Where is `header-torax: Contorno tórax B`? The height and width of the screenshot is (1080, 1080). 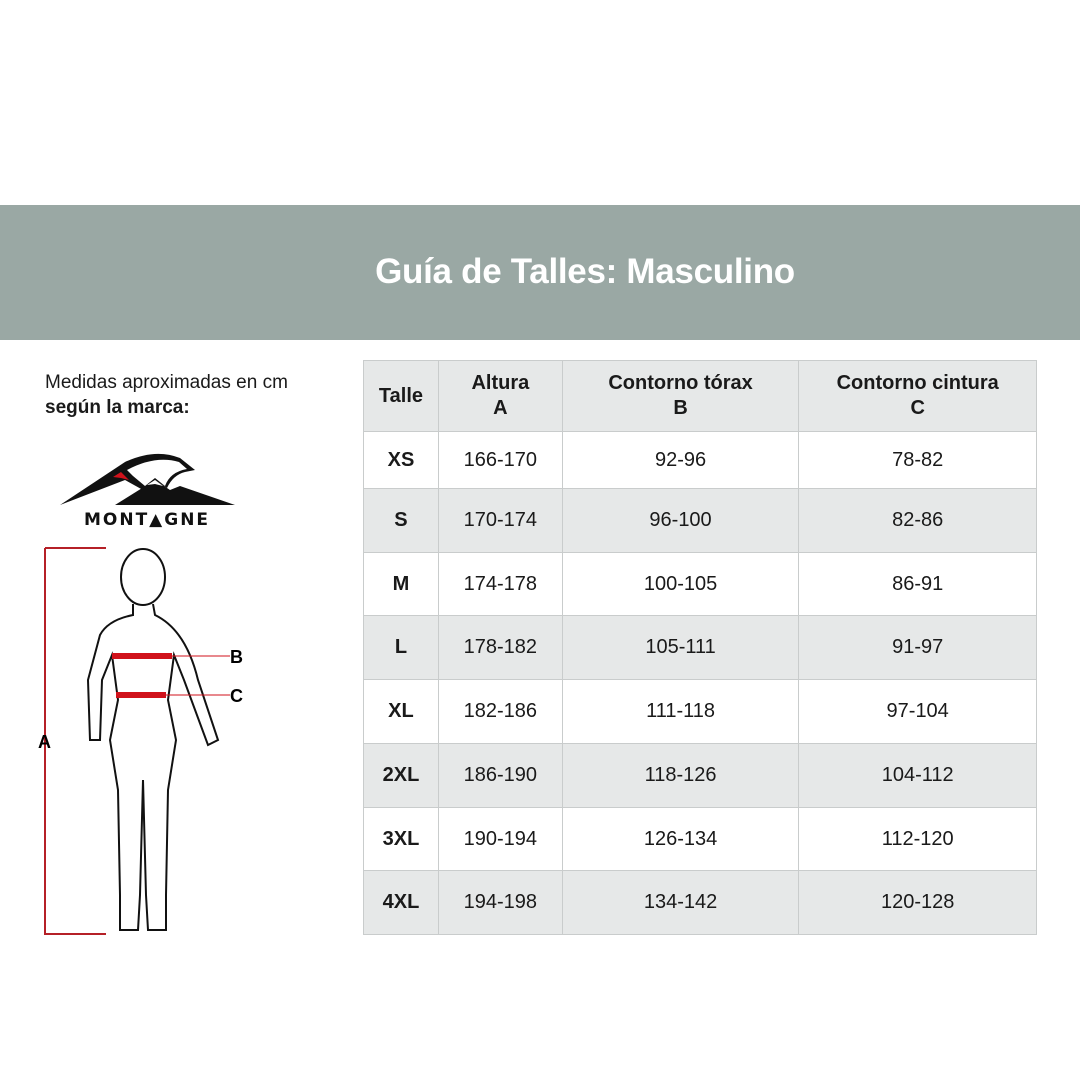
header-torax: Contorno tórax B is located at coordinates (680, 396).